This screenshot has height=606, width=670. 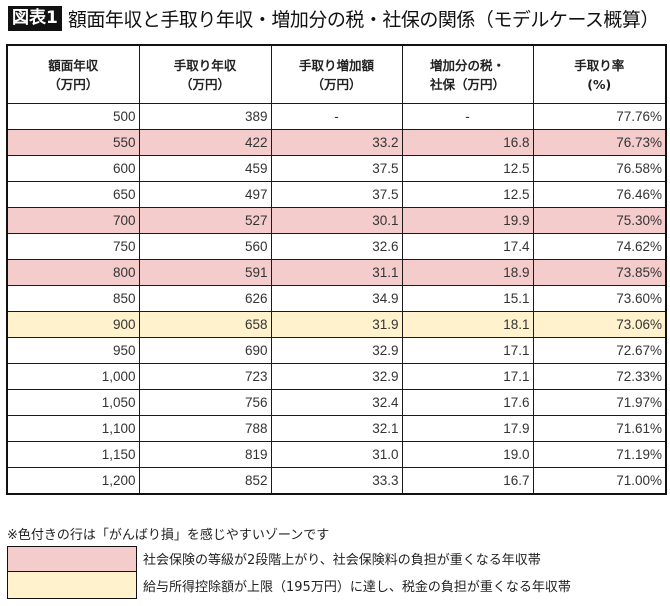 I want to click on cell-rate: 73.60%, so click(x=599, y=298).